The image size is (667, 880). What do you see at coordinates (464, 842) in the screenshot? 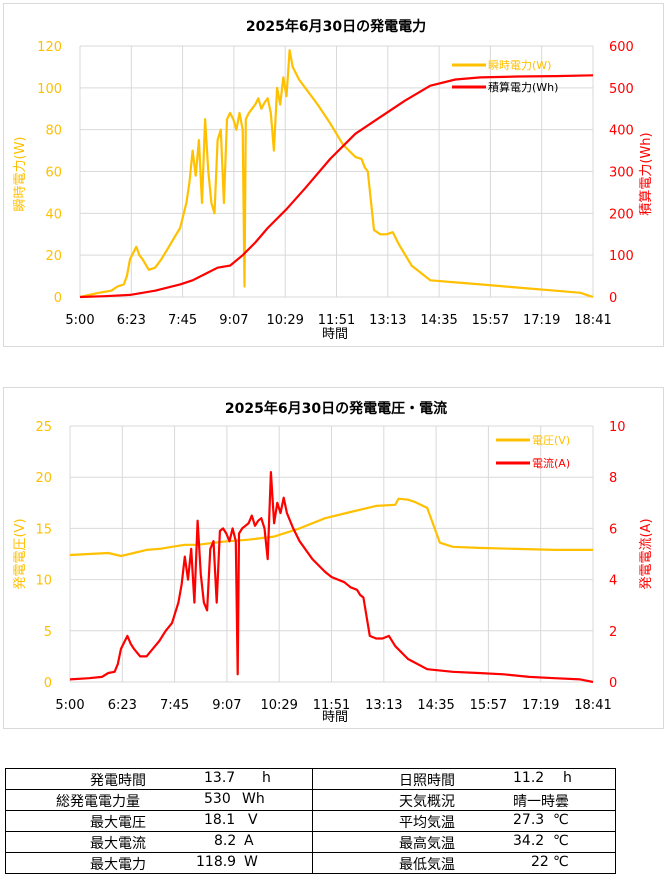
I see `summary-row: 最高気温 34.2 ℃` at bounding box center [464, 842].